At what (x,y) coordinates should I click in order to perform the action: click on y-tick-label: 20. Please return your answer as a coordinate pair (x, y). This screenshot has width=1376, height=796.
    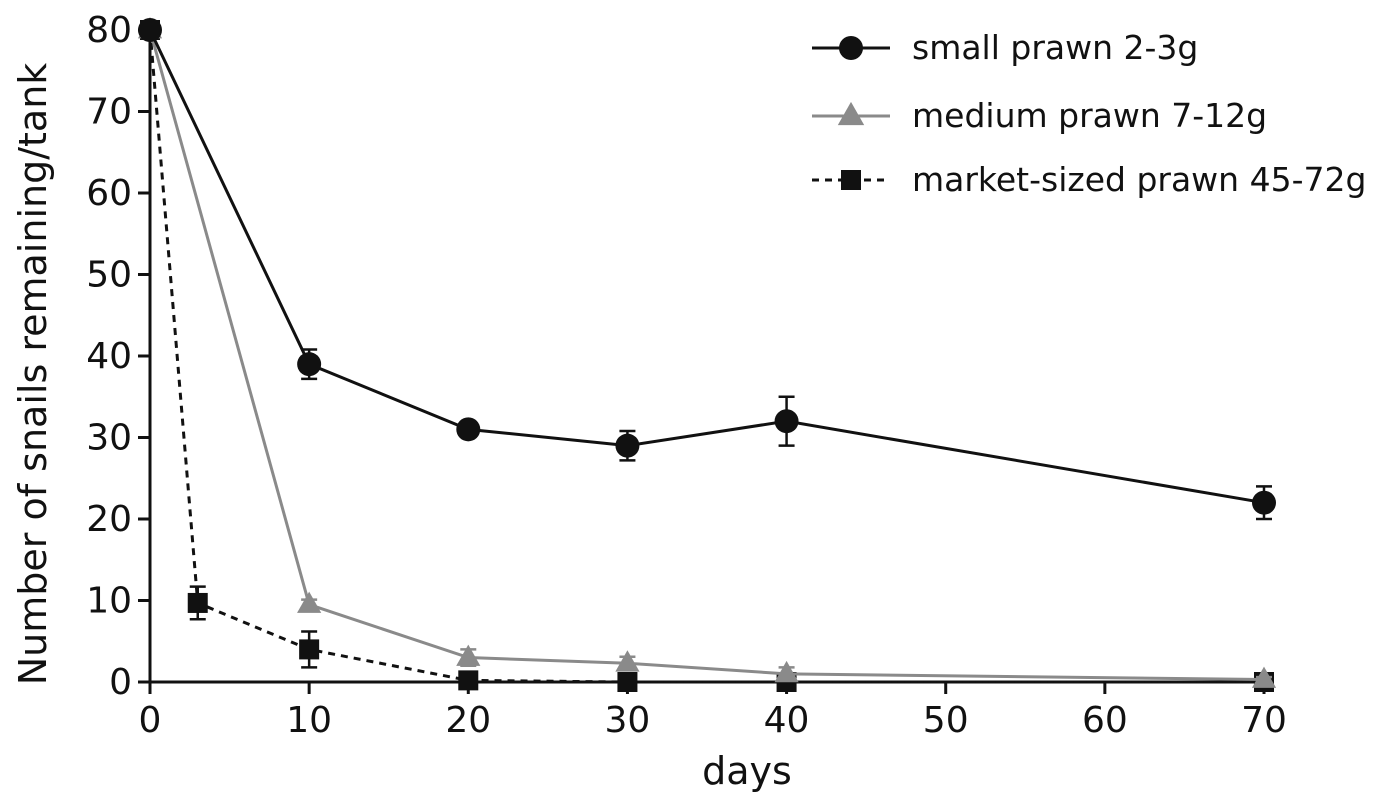
    Looking at the image, I should click on (109, 519).